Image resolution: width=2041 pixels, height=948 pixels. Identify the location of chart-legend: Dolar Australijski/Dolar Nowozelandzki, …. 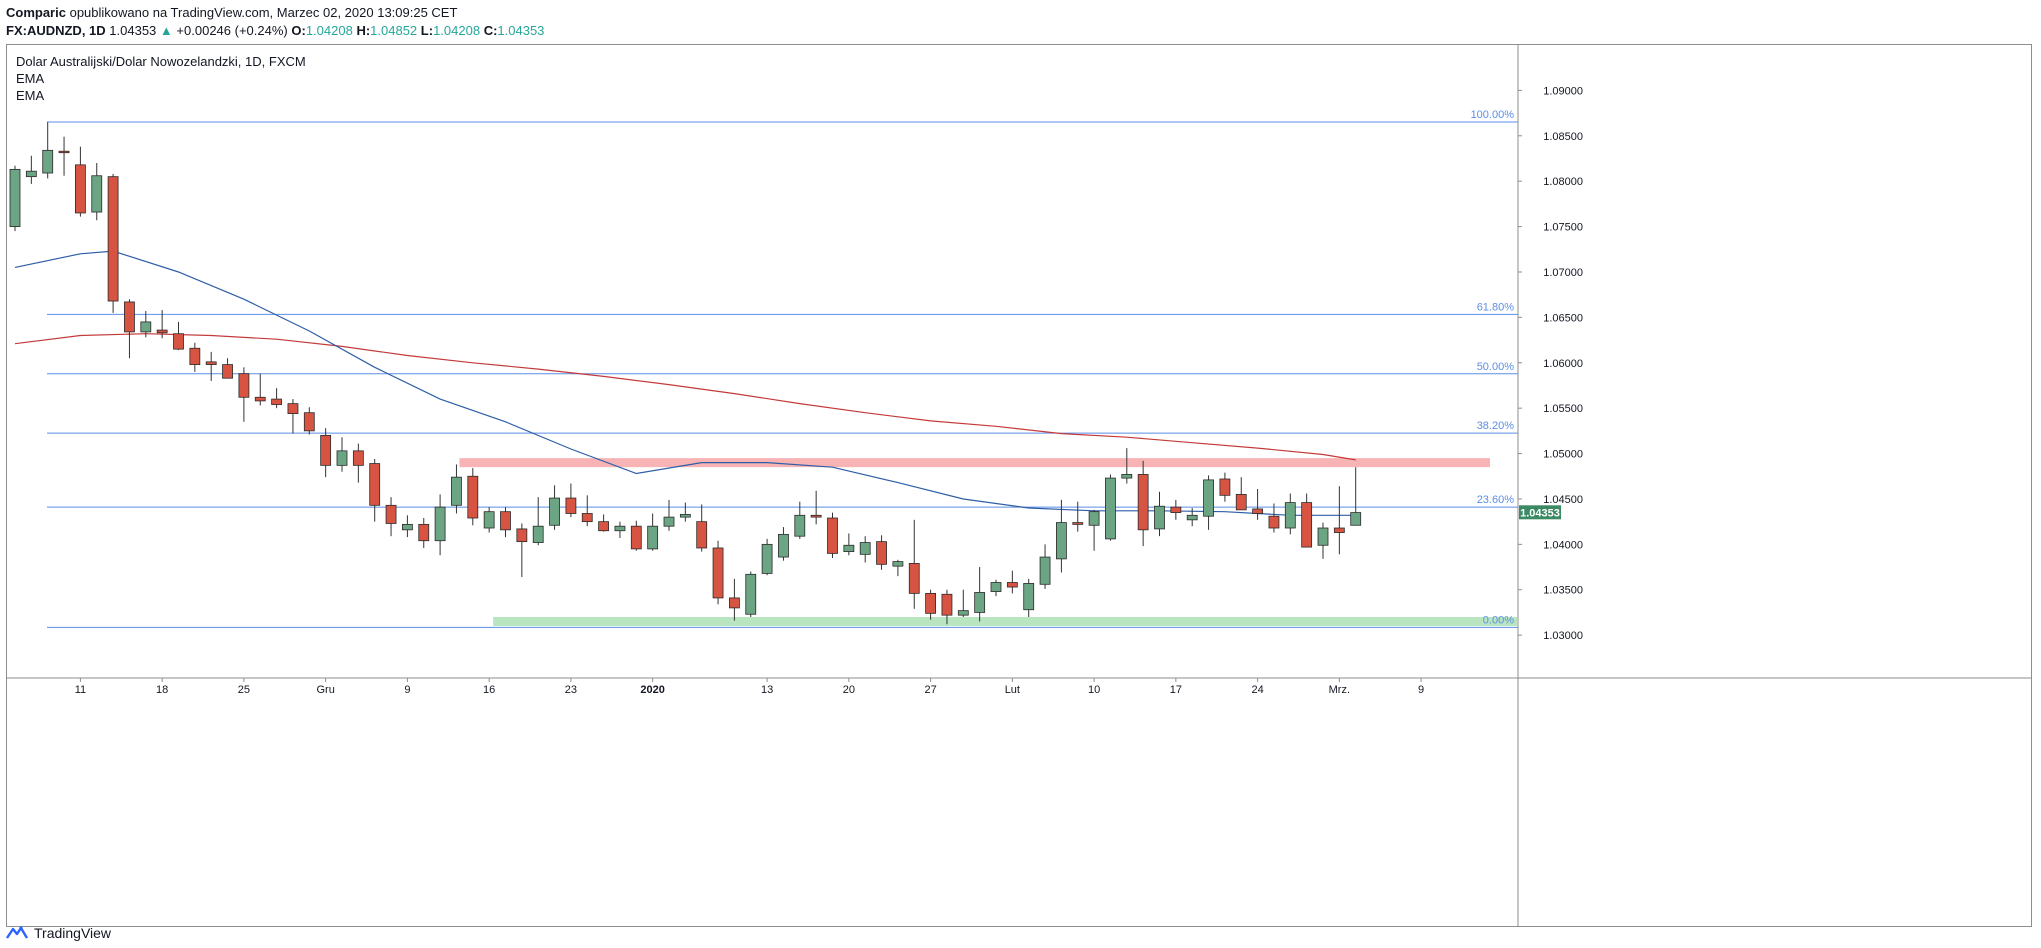
(161, 78).